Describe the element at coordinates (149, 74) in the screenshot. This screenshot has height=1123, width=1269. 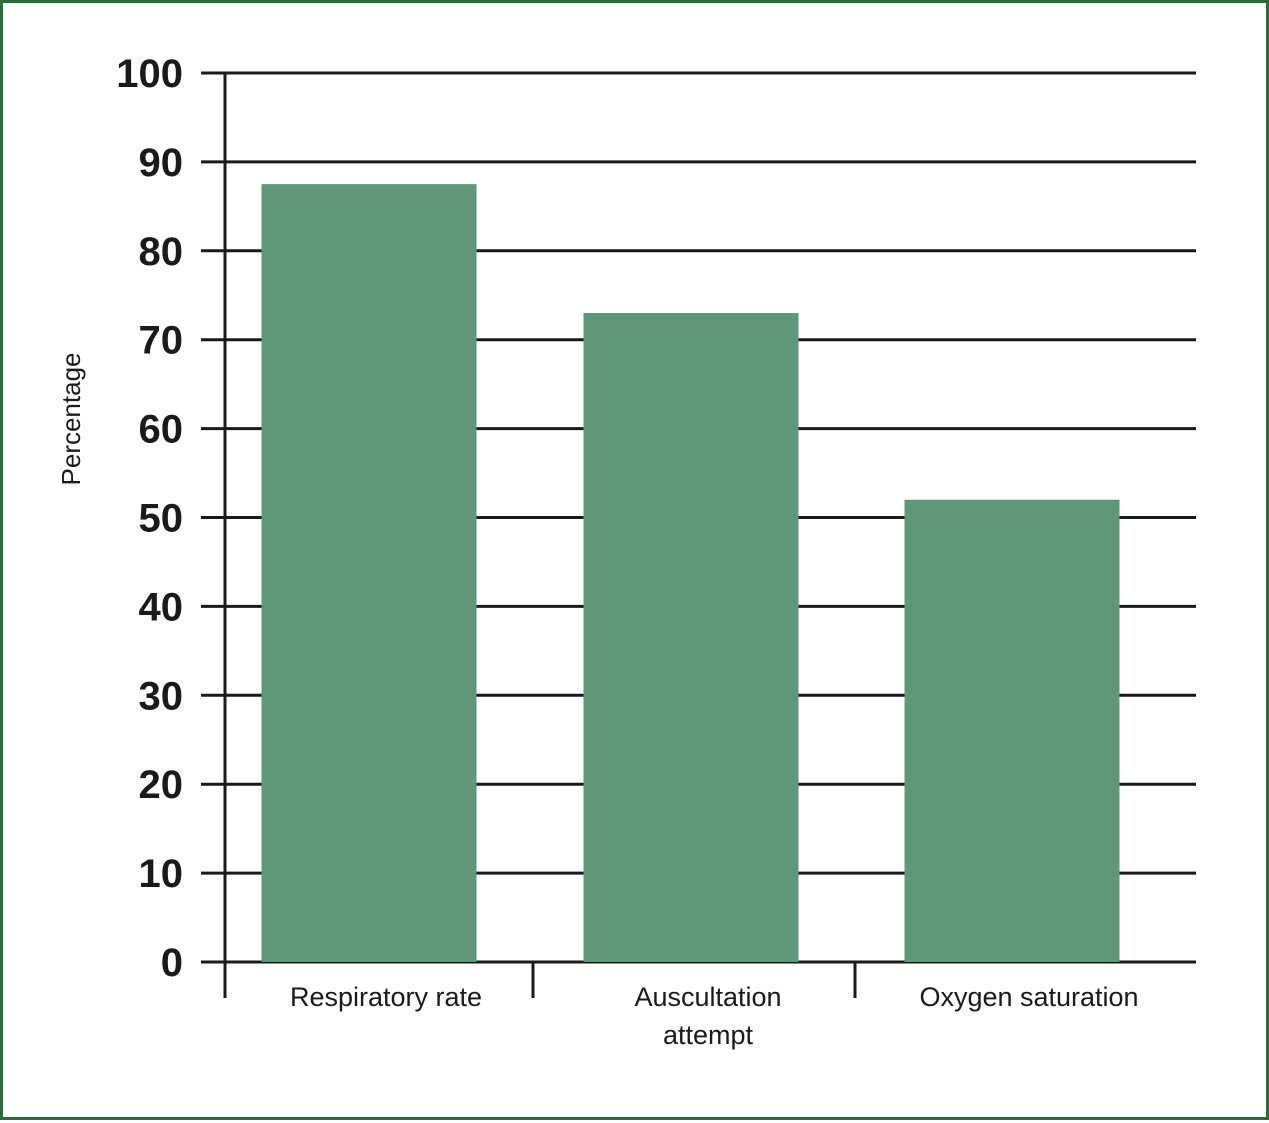
I see `y-tick-label: 100` at that location.